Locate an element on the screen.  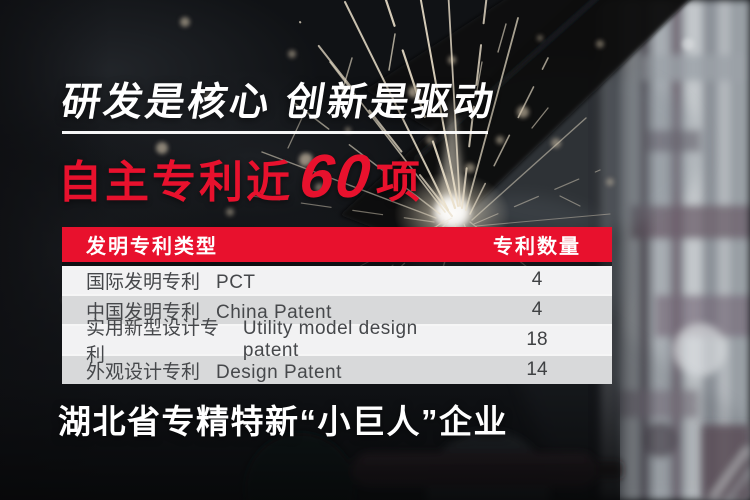
patent-count-headline: 自主专利近 60 项 is located at coordinates (239, 176).